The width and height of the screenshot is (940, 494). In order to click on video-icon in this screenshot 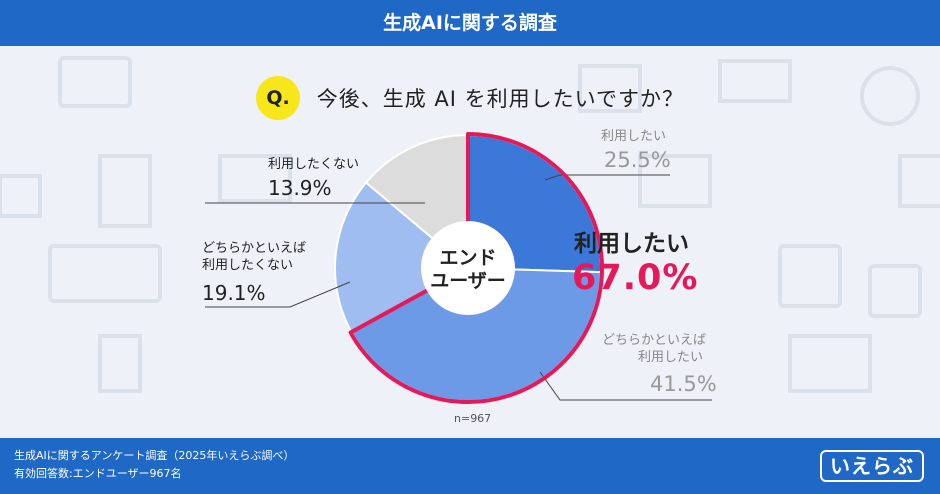, I will do `click(830, 363)`.